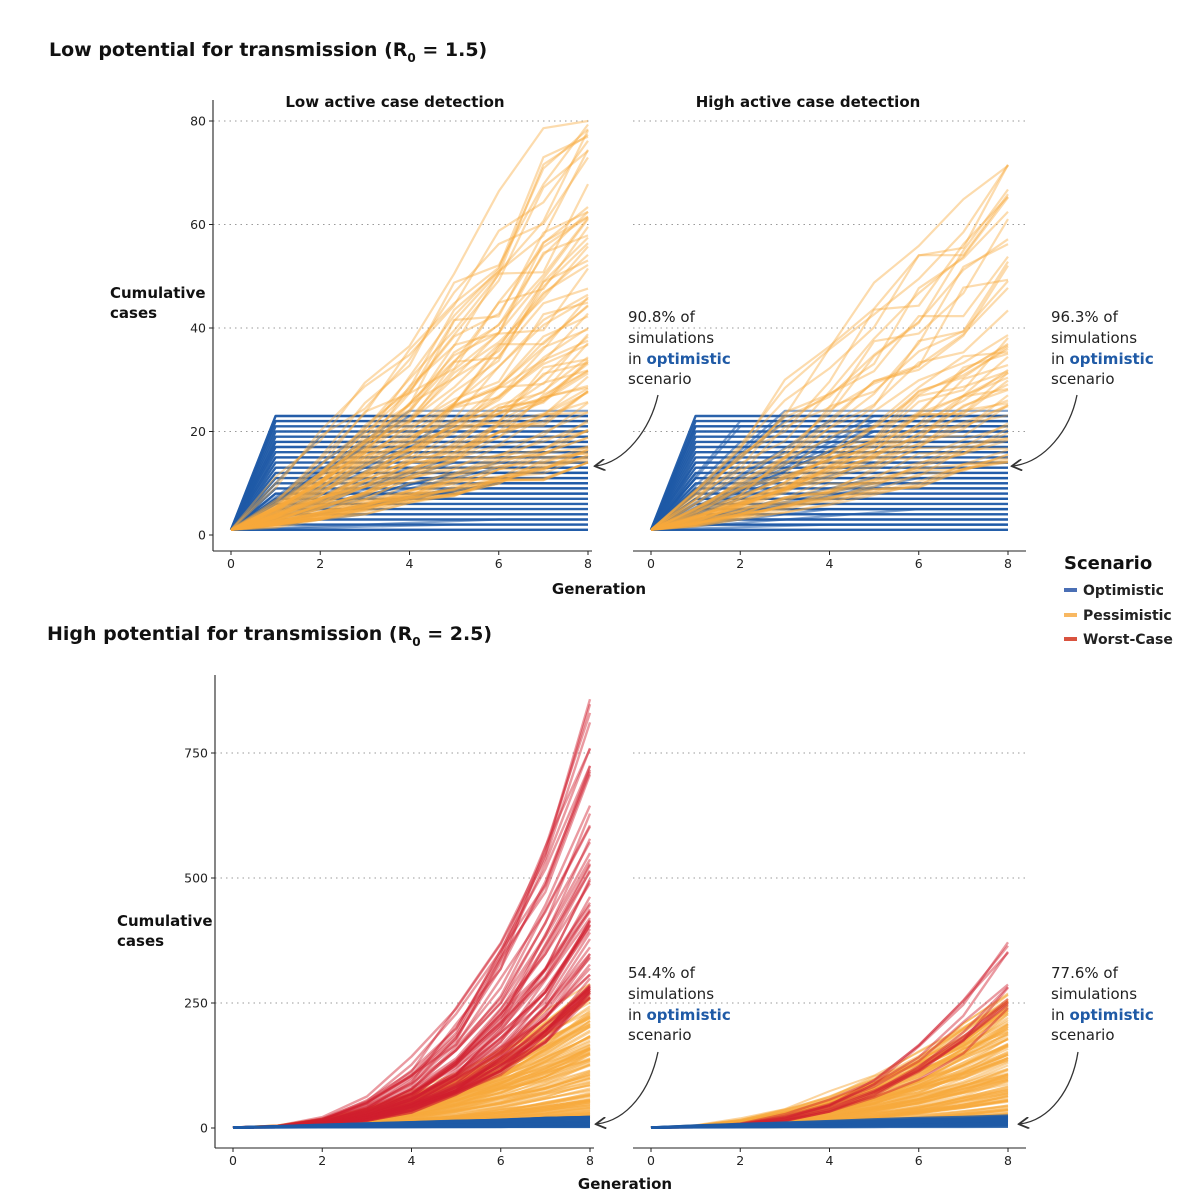 This screenshot has width=1200, height=1201. What do you see at coordinates (1123, 591) in the screenshot?
I see `legend-label-optimistic: Optimistic` at bounding box center [1123, 591].